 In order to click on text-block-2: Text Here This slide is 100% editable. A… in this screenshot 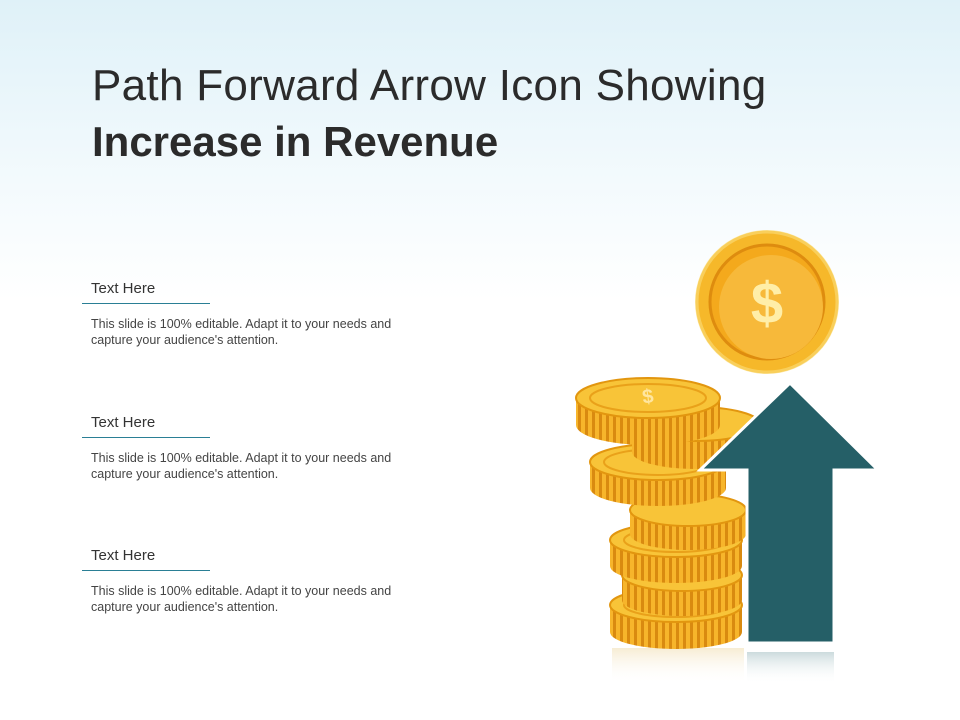, I will do `click(252, 448)`.